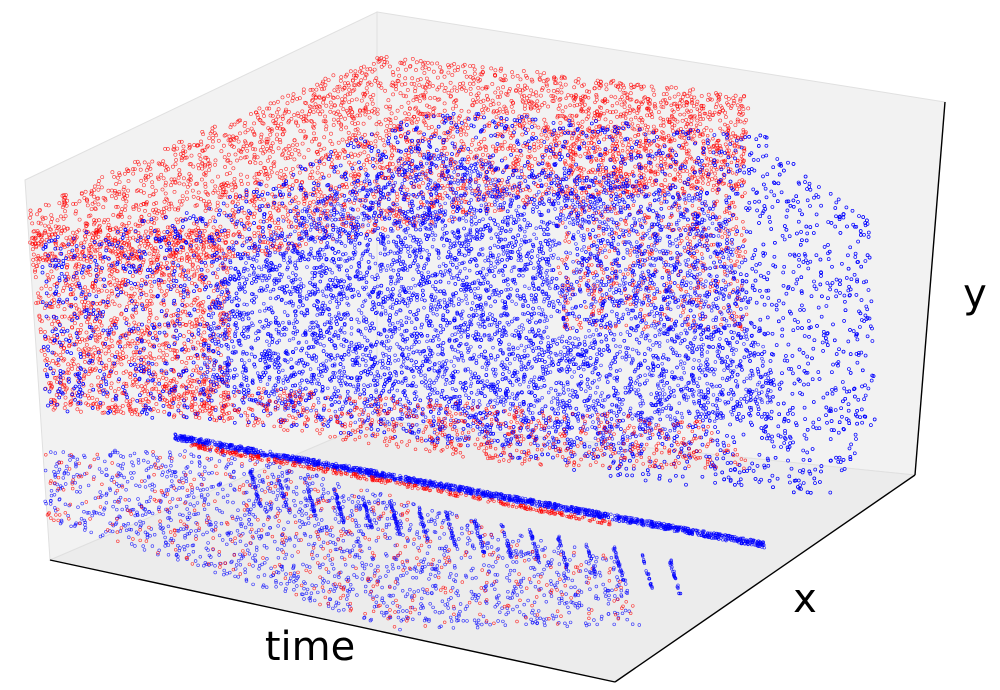 The image size is (1000, 690). I want to click on blue-floor-streaks, so click(465, 532).